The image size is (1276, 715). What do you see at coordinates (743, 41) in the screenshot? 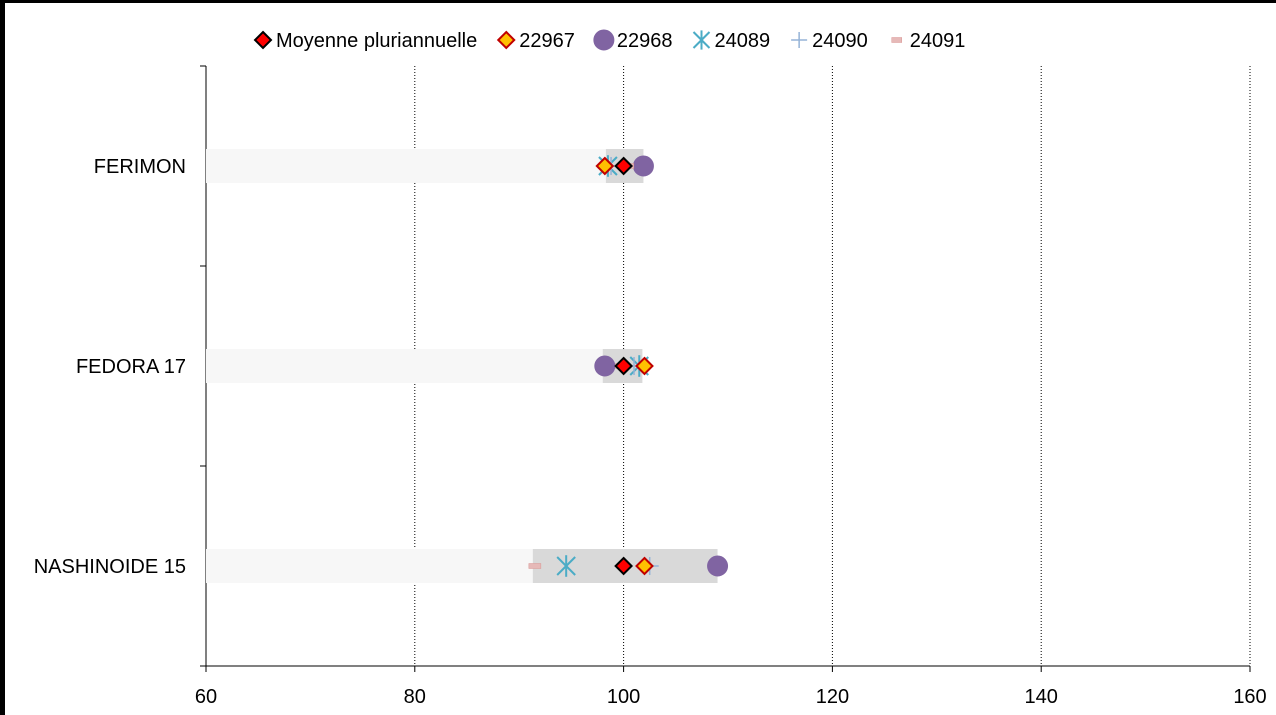
I see `legend-label-24089: 24089` at bounding box center [743, 41].